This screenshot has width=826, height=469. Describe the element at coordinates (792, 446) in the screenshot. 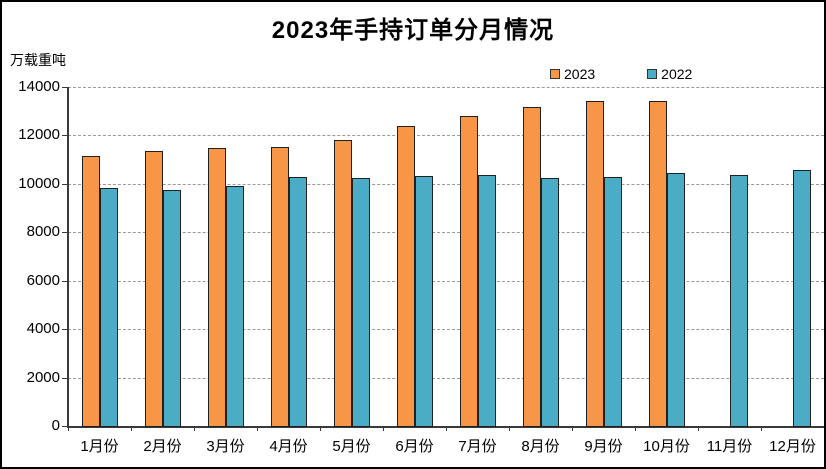

I see `x-tick-label: 12月份` at that location.